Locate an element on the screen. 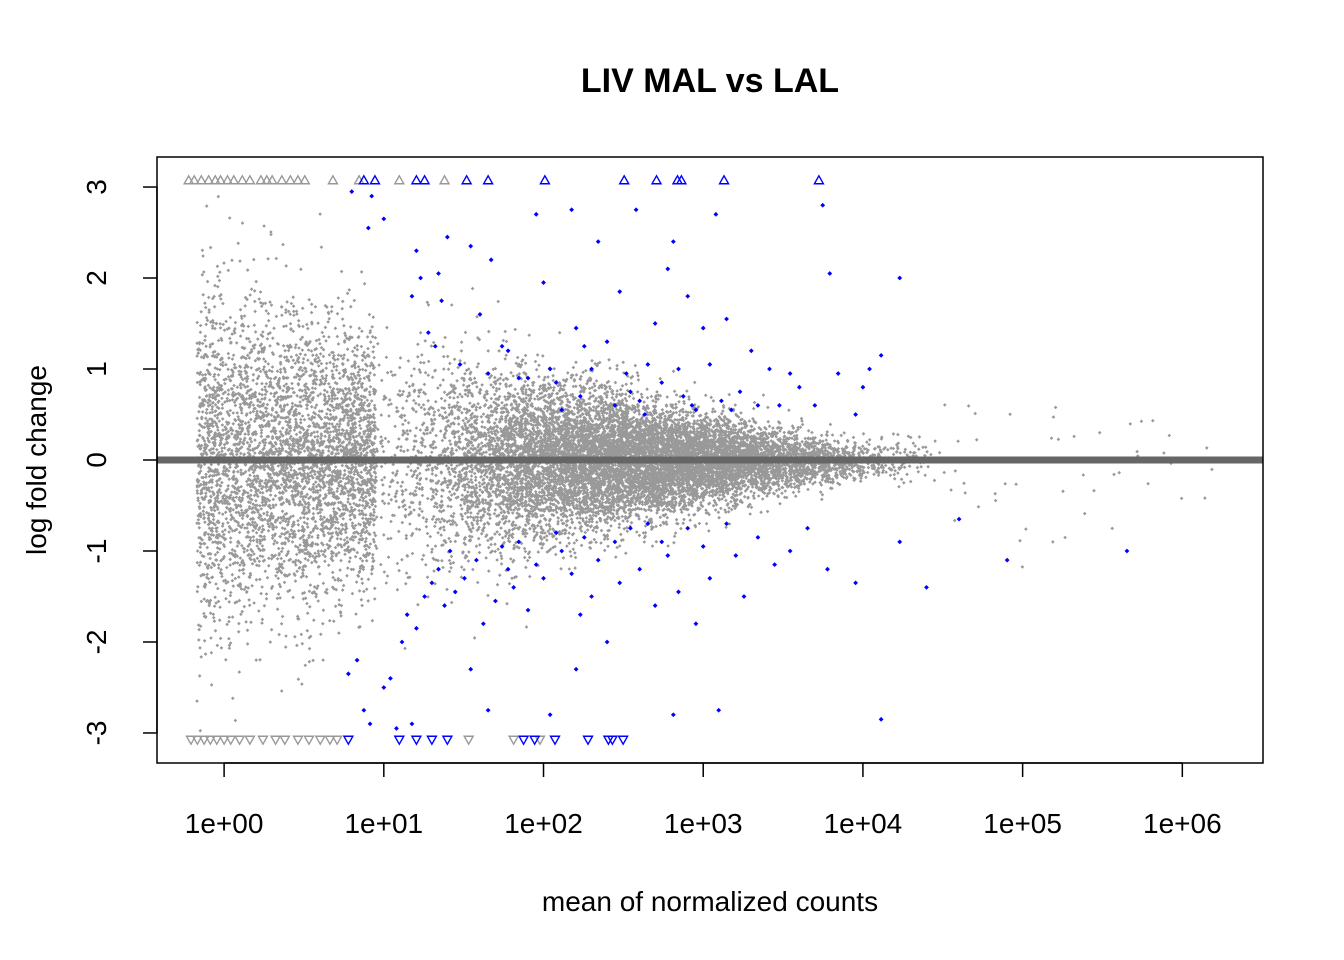 The width and height of the screenshot is (1344, 960). x-tick-label: 1e+03 is located at coordinates (703, 823).